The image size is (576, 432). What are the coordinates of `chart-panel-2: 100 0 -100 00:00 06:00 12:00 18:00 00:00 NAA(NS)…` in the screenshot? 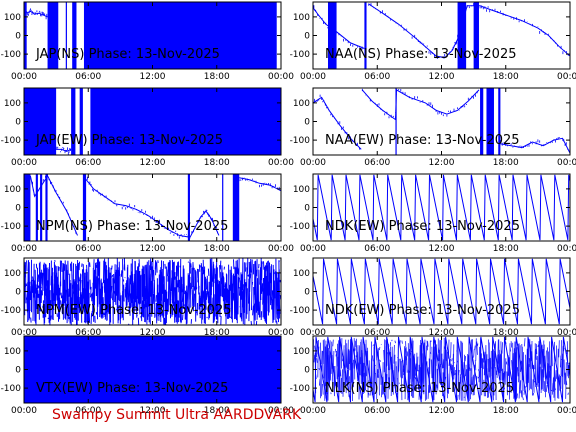 It's located at (433, 41).